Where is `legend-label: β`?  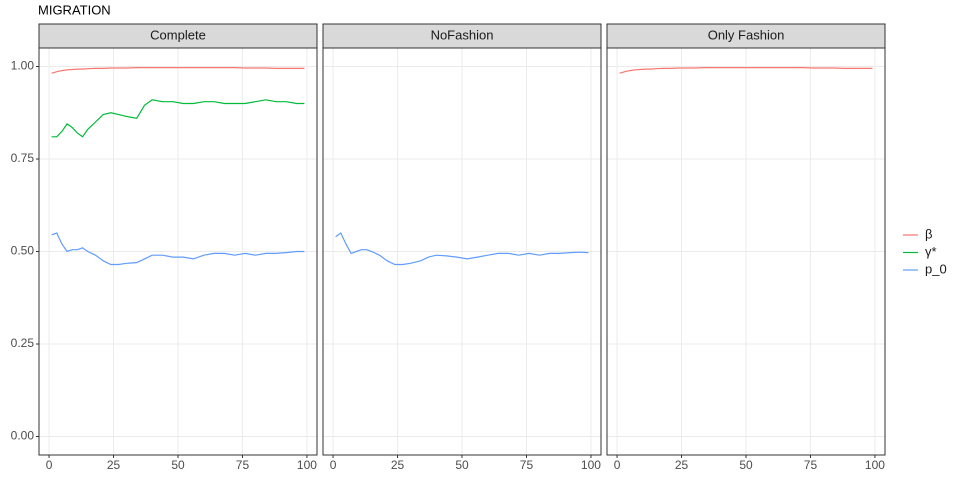 legend-label: β is located at coordinates (928, 233).